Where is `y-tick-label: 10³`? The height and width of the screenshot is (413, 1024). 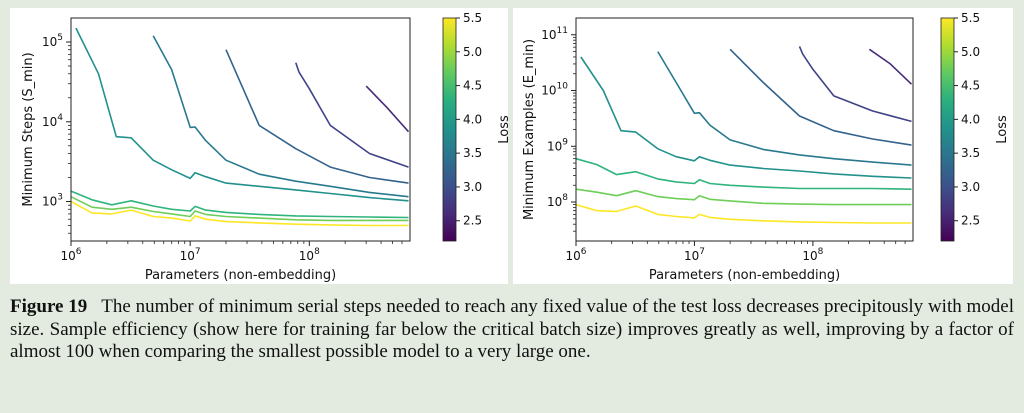 y-tick-label: 10³ is located at coordinates (52, 201).